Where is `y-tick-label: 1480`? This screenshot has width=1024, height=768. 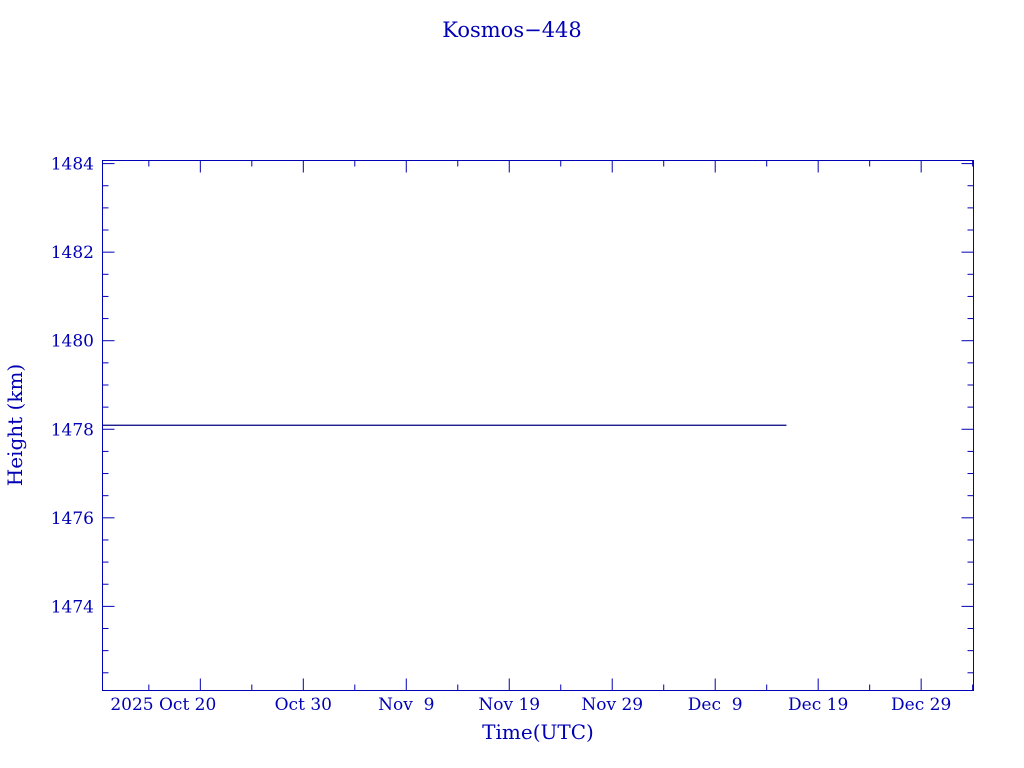 y-tick-label: 1480 is located at coordinates (72, 342).